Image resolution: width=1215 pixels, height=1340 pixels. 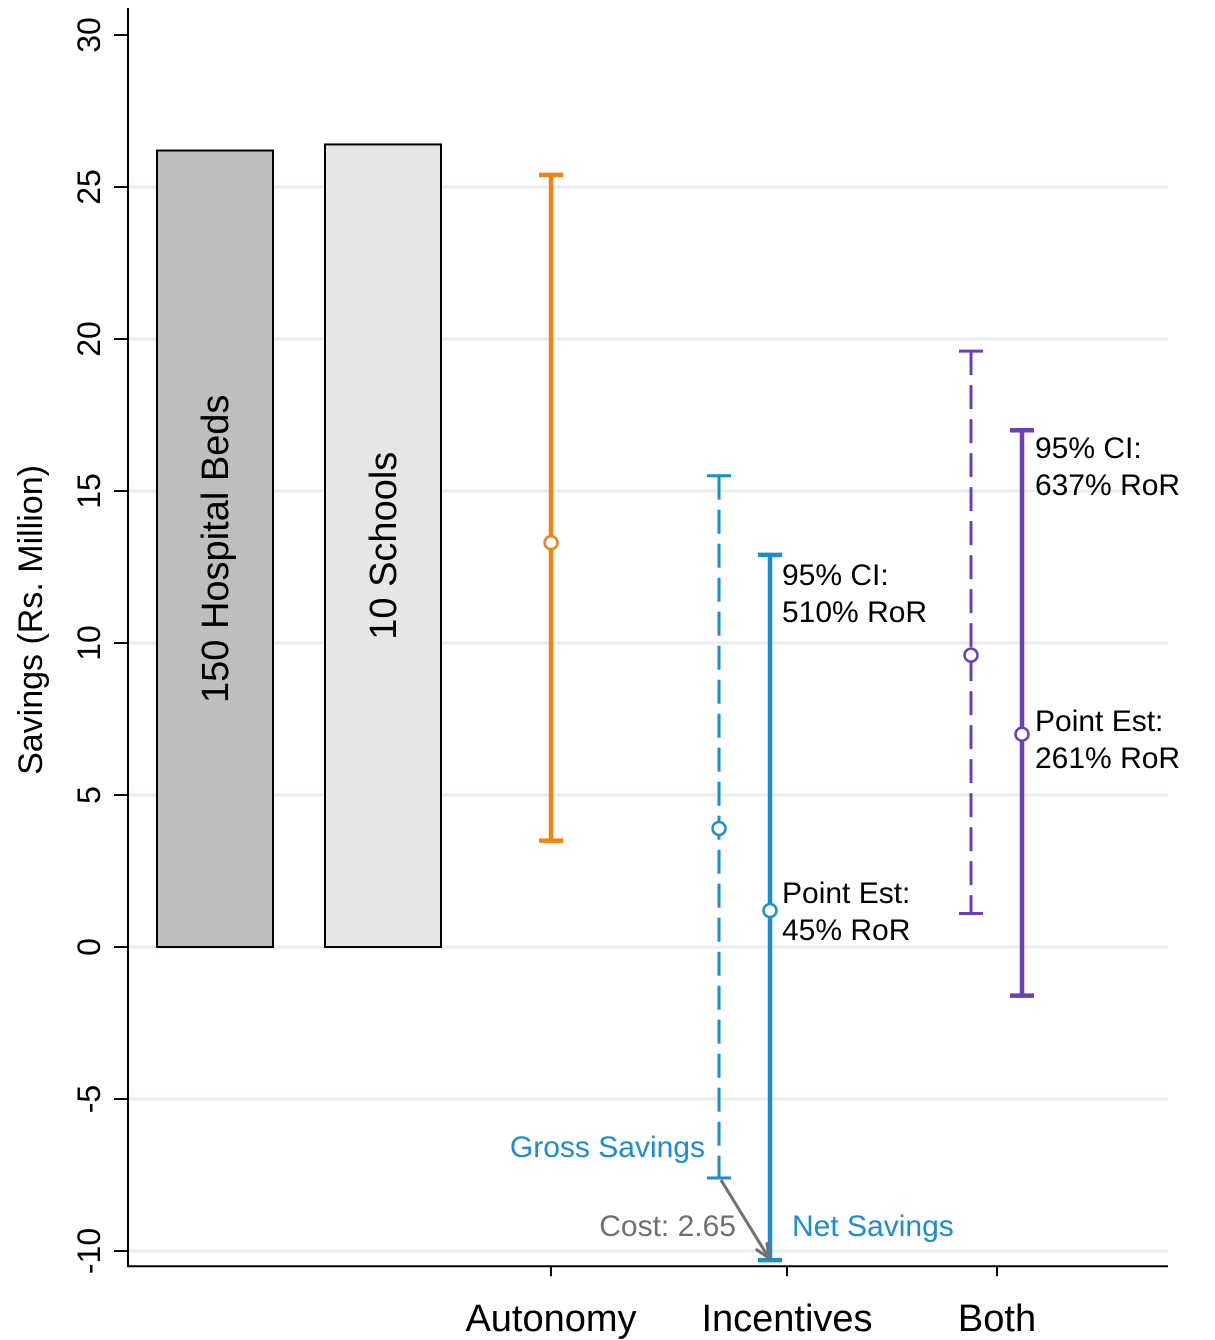 What do you see at coordinates (89, 35) in the screenshot?
I see `y-tick-label: 30` at bounding box center [89, 35].